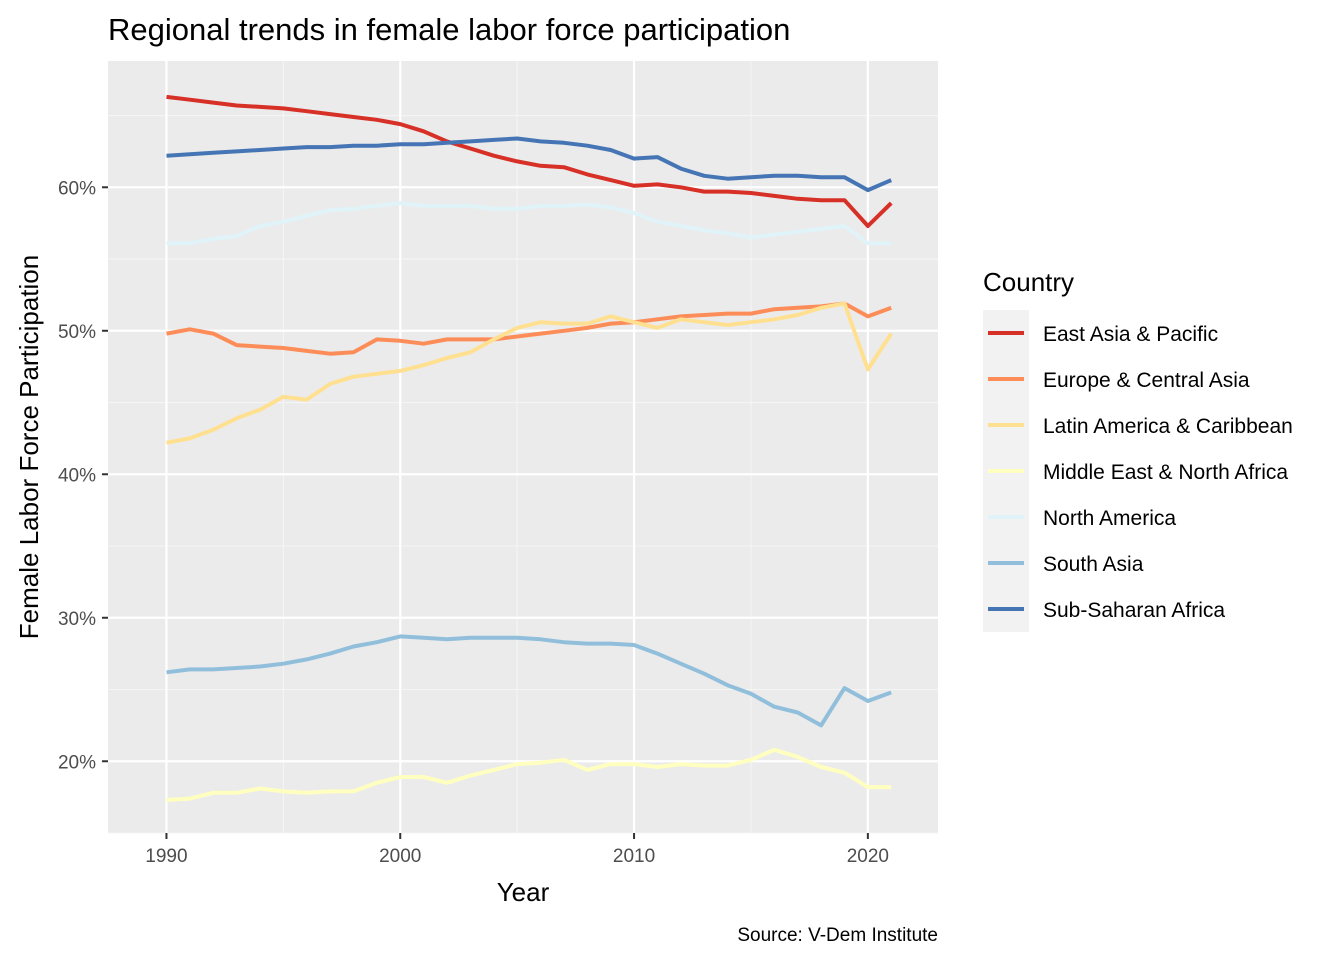 This screenshot has height=960, width=1344. What do you see at coordinates (1028, 282) in the screenshot?
I see `legend-title: Country` at bounding box center [1028, 282].